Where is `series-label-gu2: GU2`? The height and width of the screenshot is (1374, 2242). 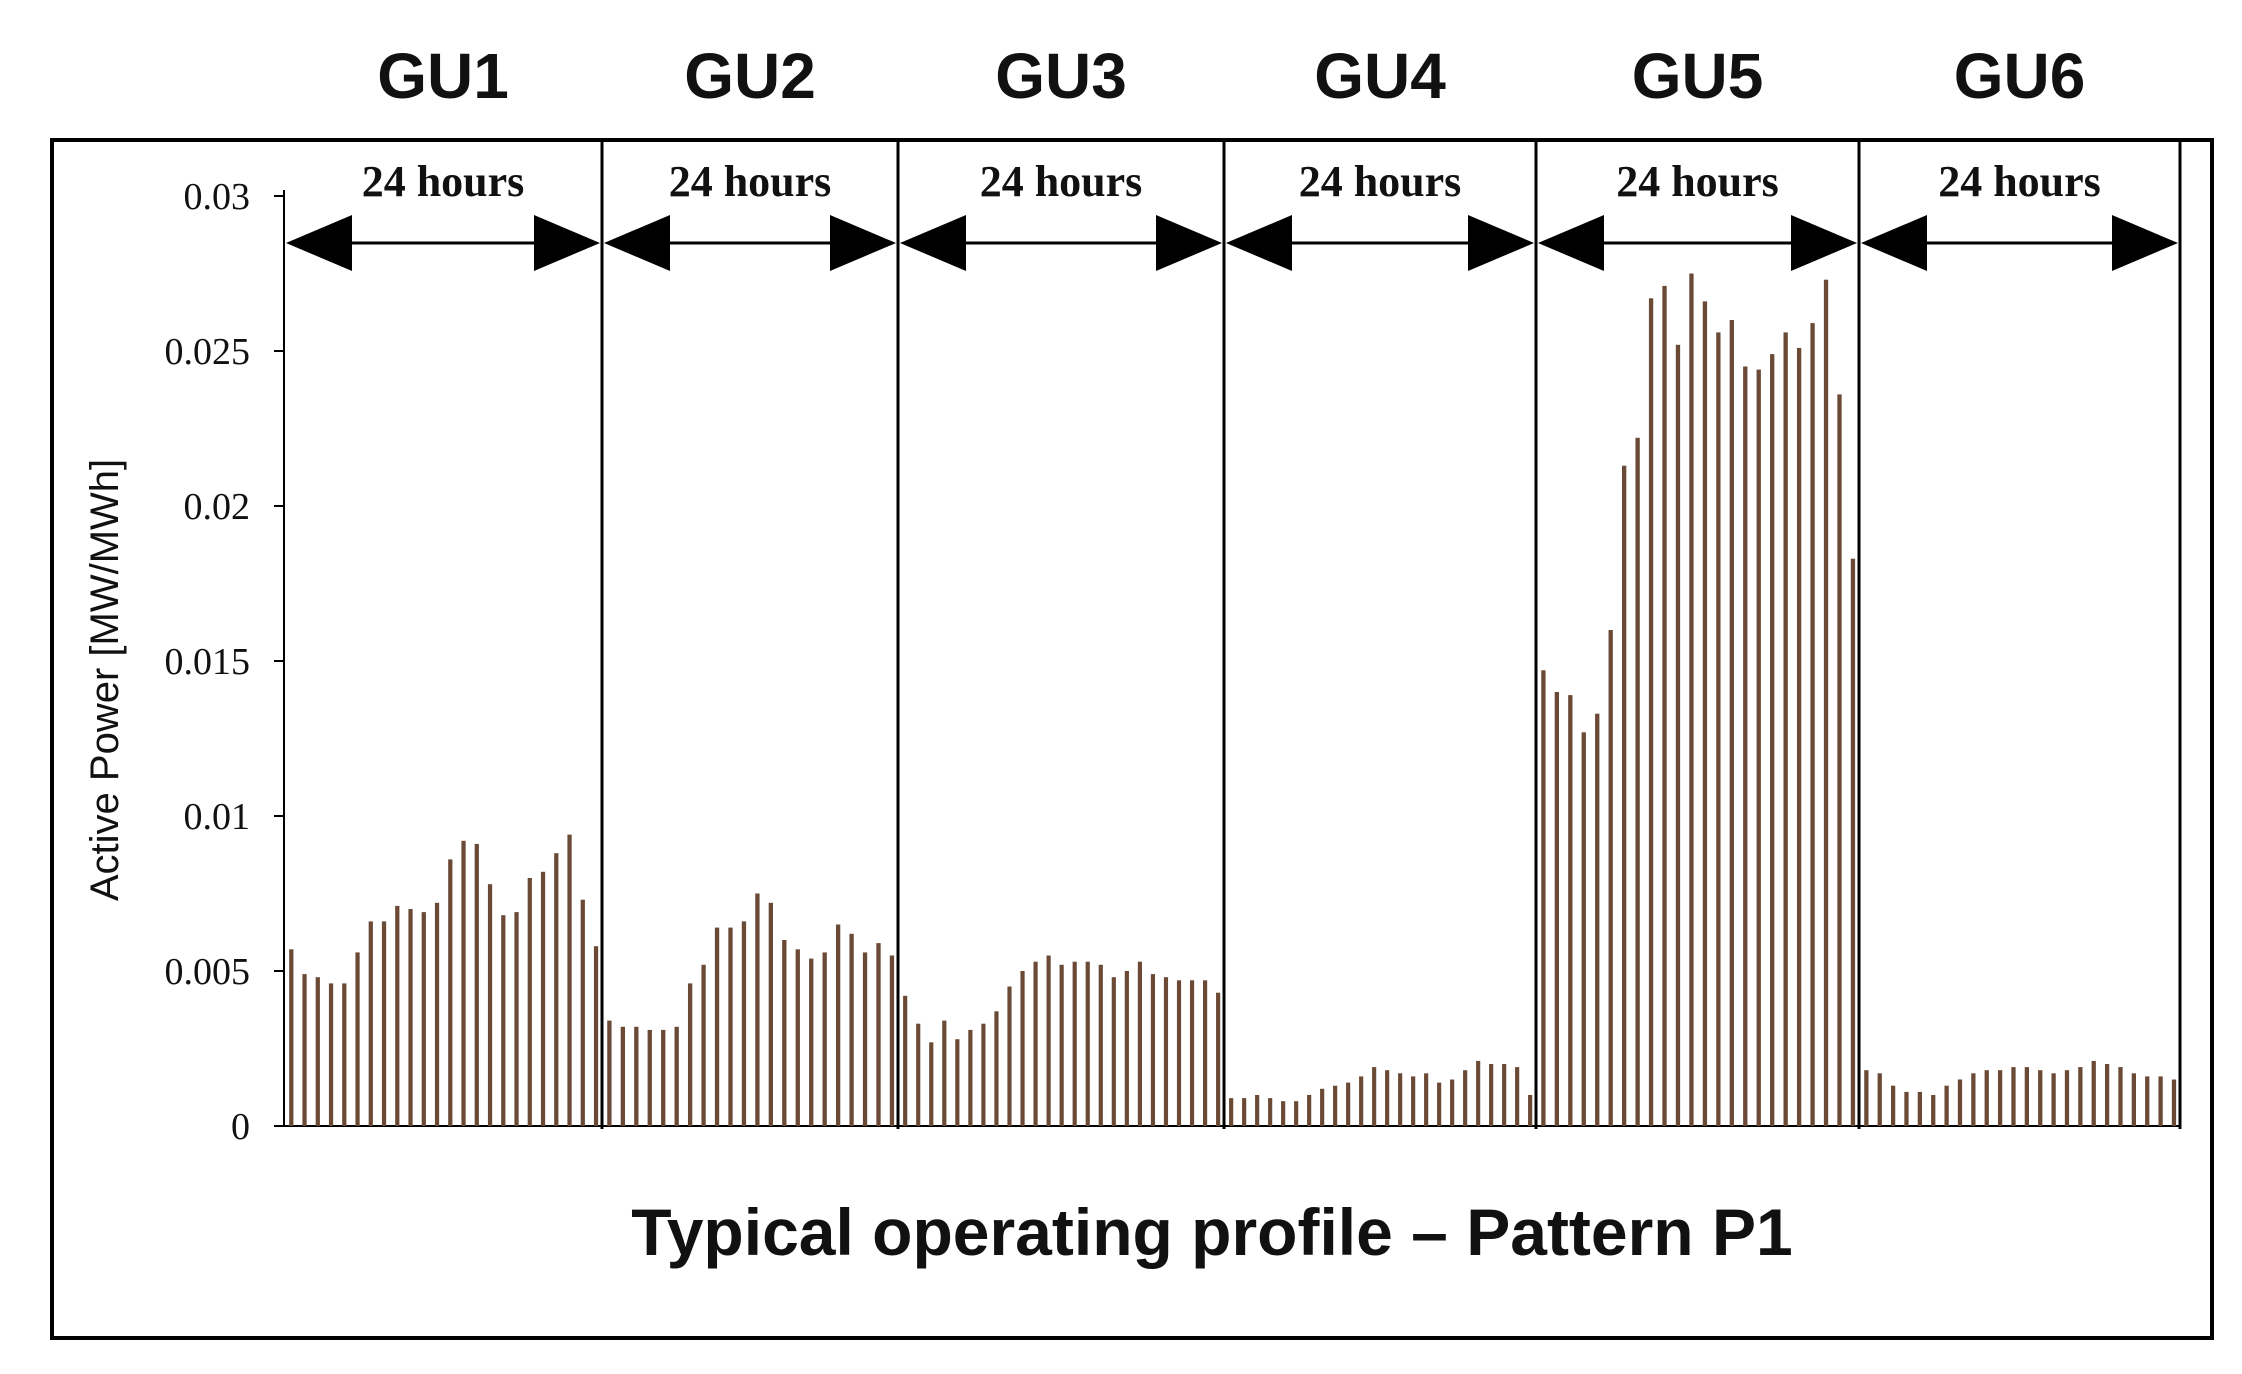 series-label-gu2: GU2 is located at coordinates (750, 76).